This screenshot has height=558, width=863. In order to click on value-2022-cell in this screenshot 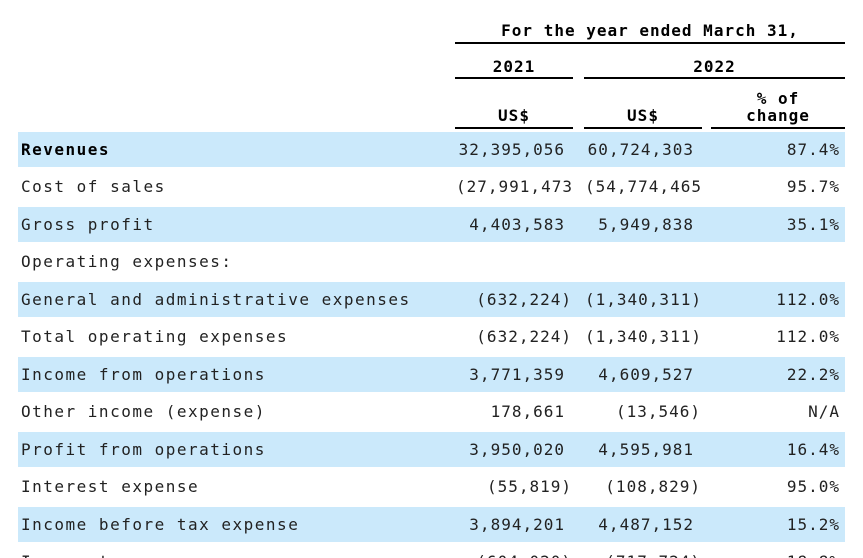, I will do `click(643, 261)`.